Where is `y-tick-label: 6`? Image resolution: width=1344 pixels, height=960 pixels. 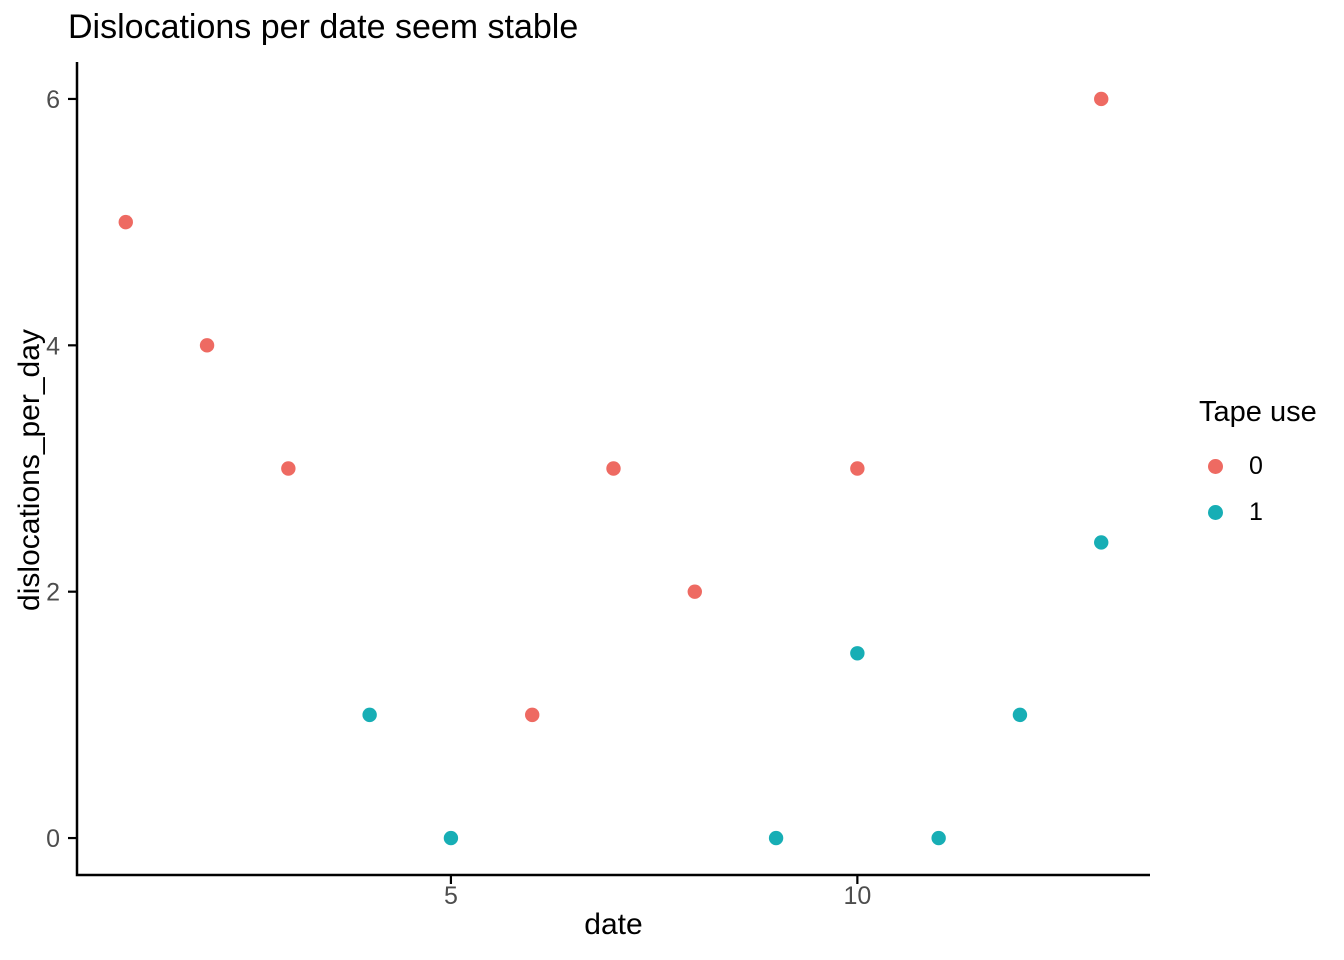 y-tick-label: 6 is located at coordinates (53, 100).